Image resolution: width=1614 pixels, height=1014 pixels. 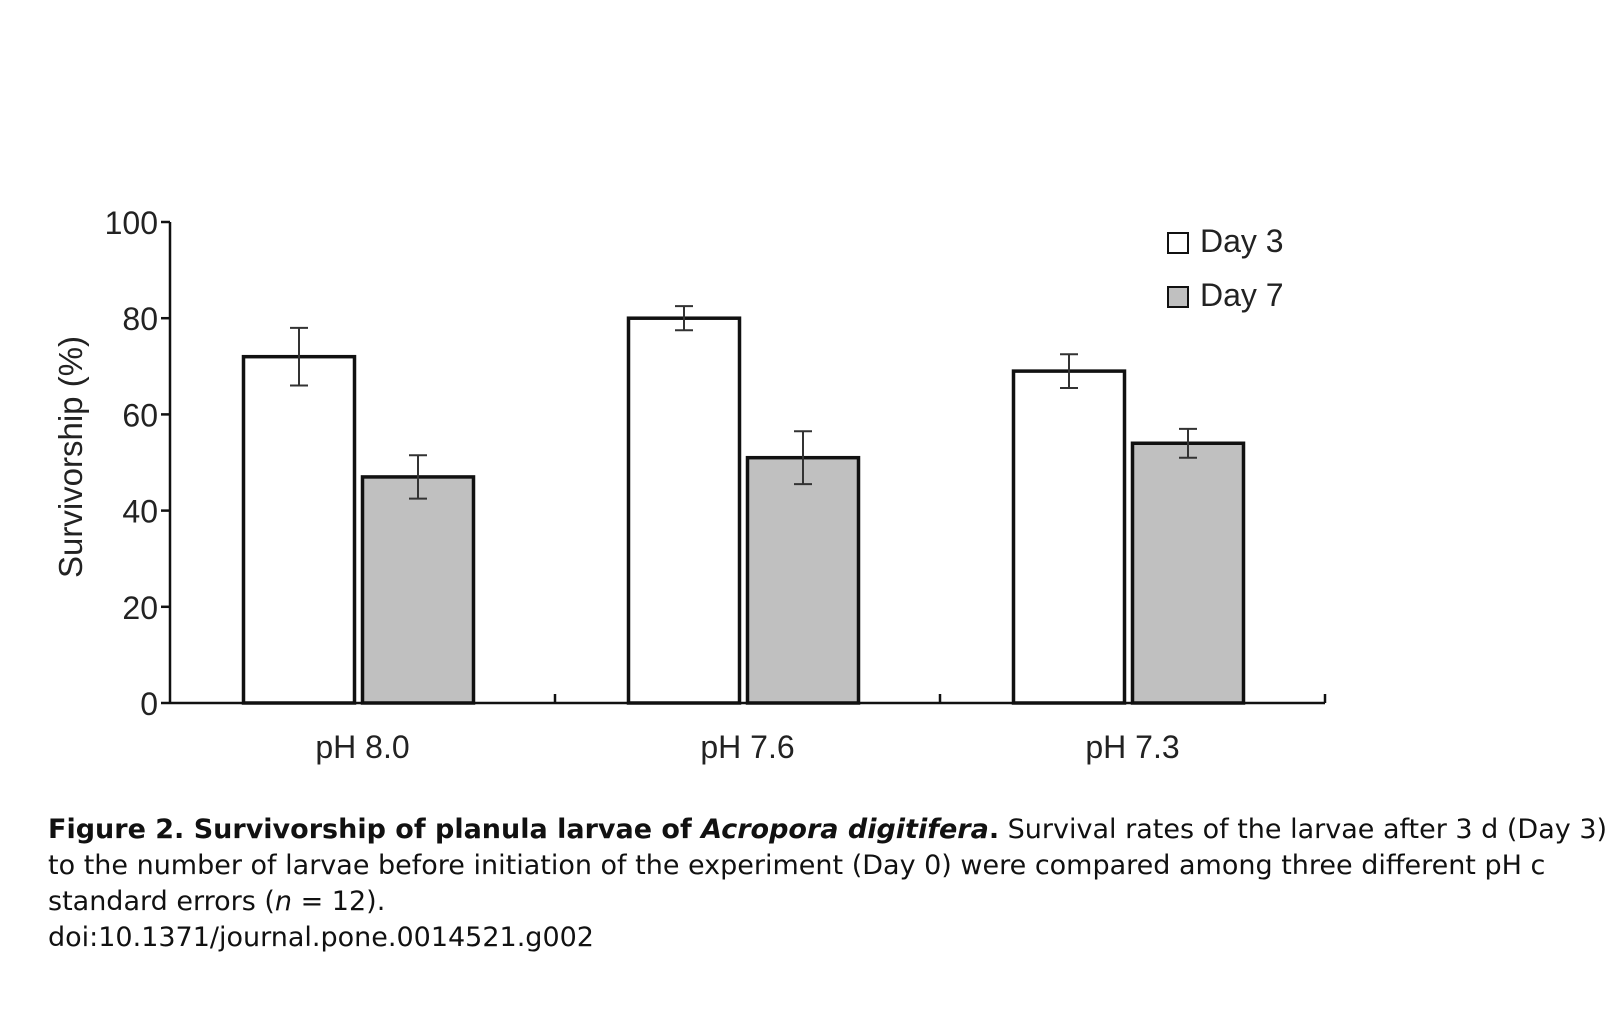 I want to click on x-axis-ticks: pH 8.0 pH 7.6 pH 7.3, so click(x=821, y=729).